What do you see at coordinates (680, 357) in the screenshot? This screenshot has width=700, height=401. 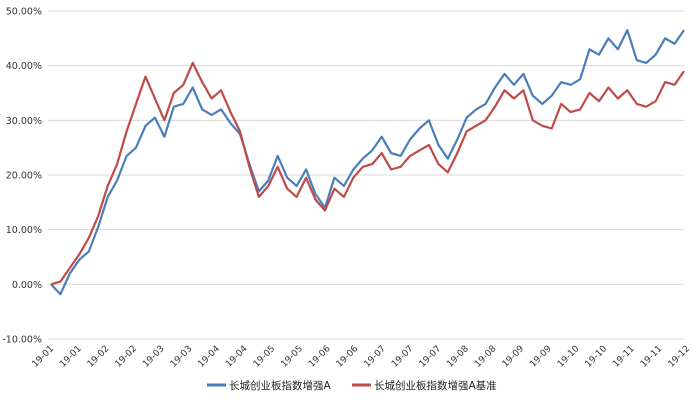 I see `x-tick-label: 19-12` at bounding box center [680, 357].